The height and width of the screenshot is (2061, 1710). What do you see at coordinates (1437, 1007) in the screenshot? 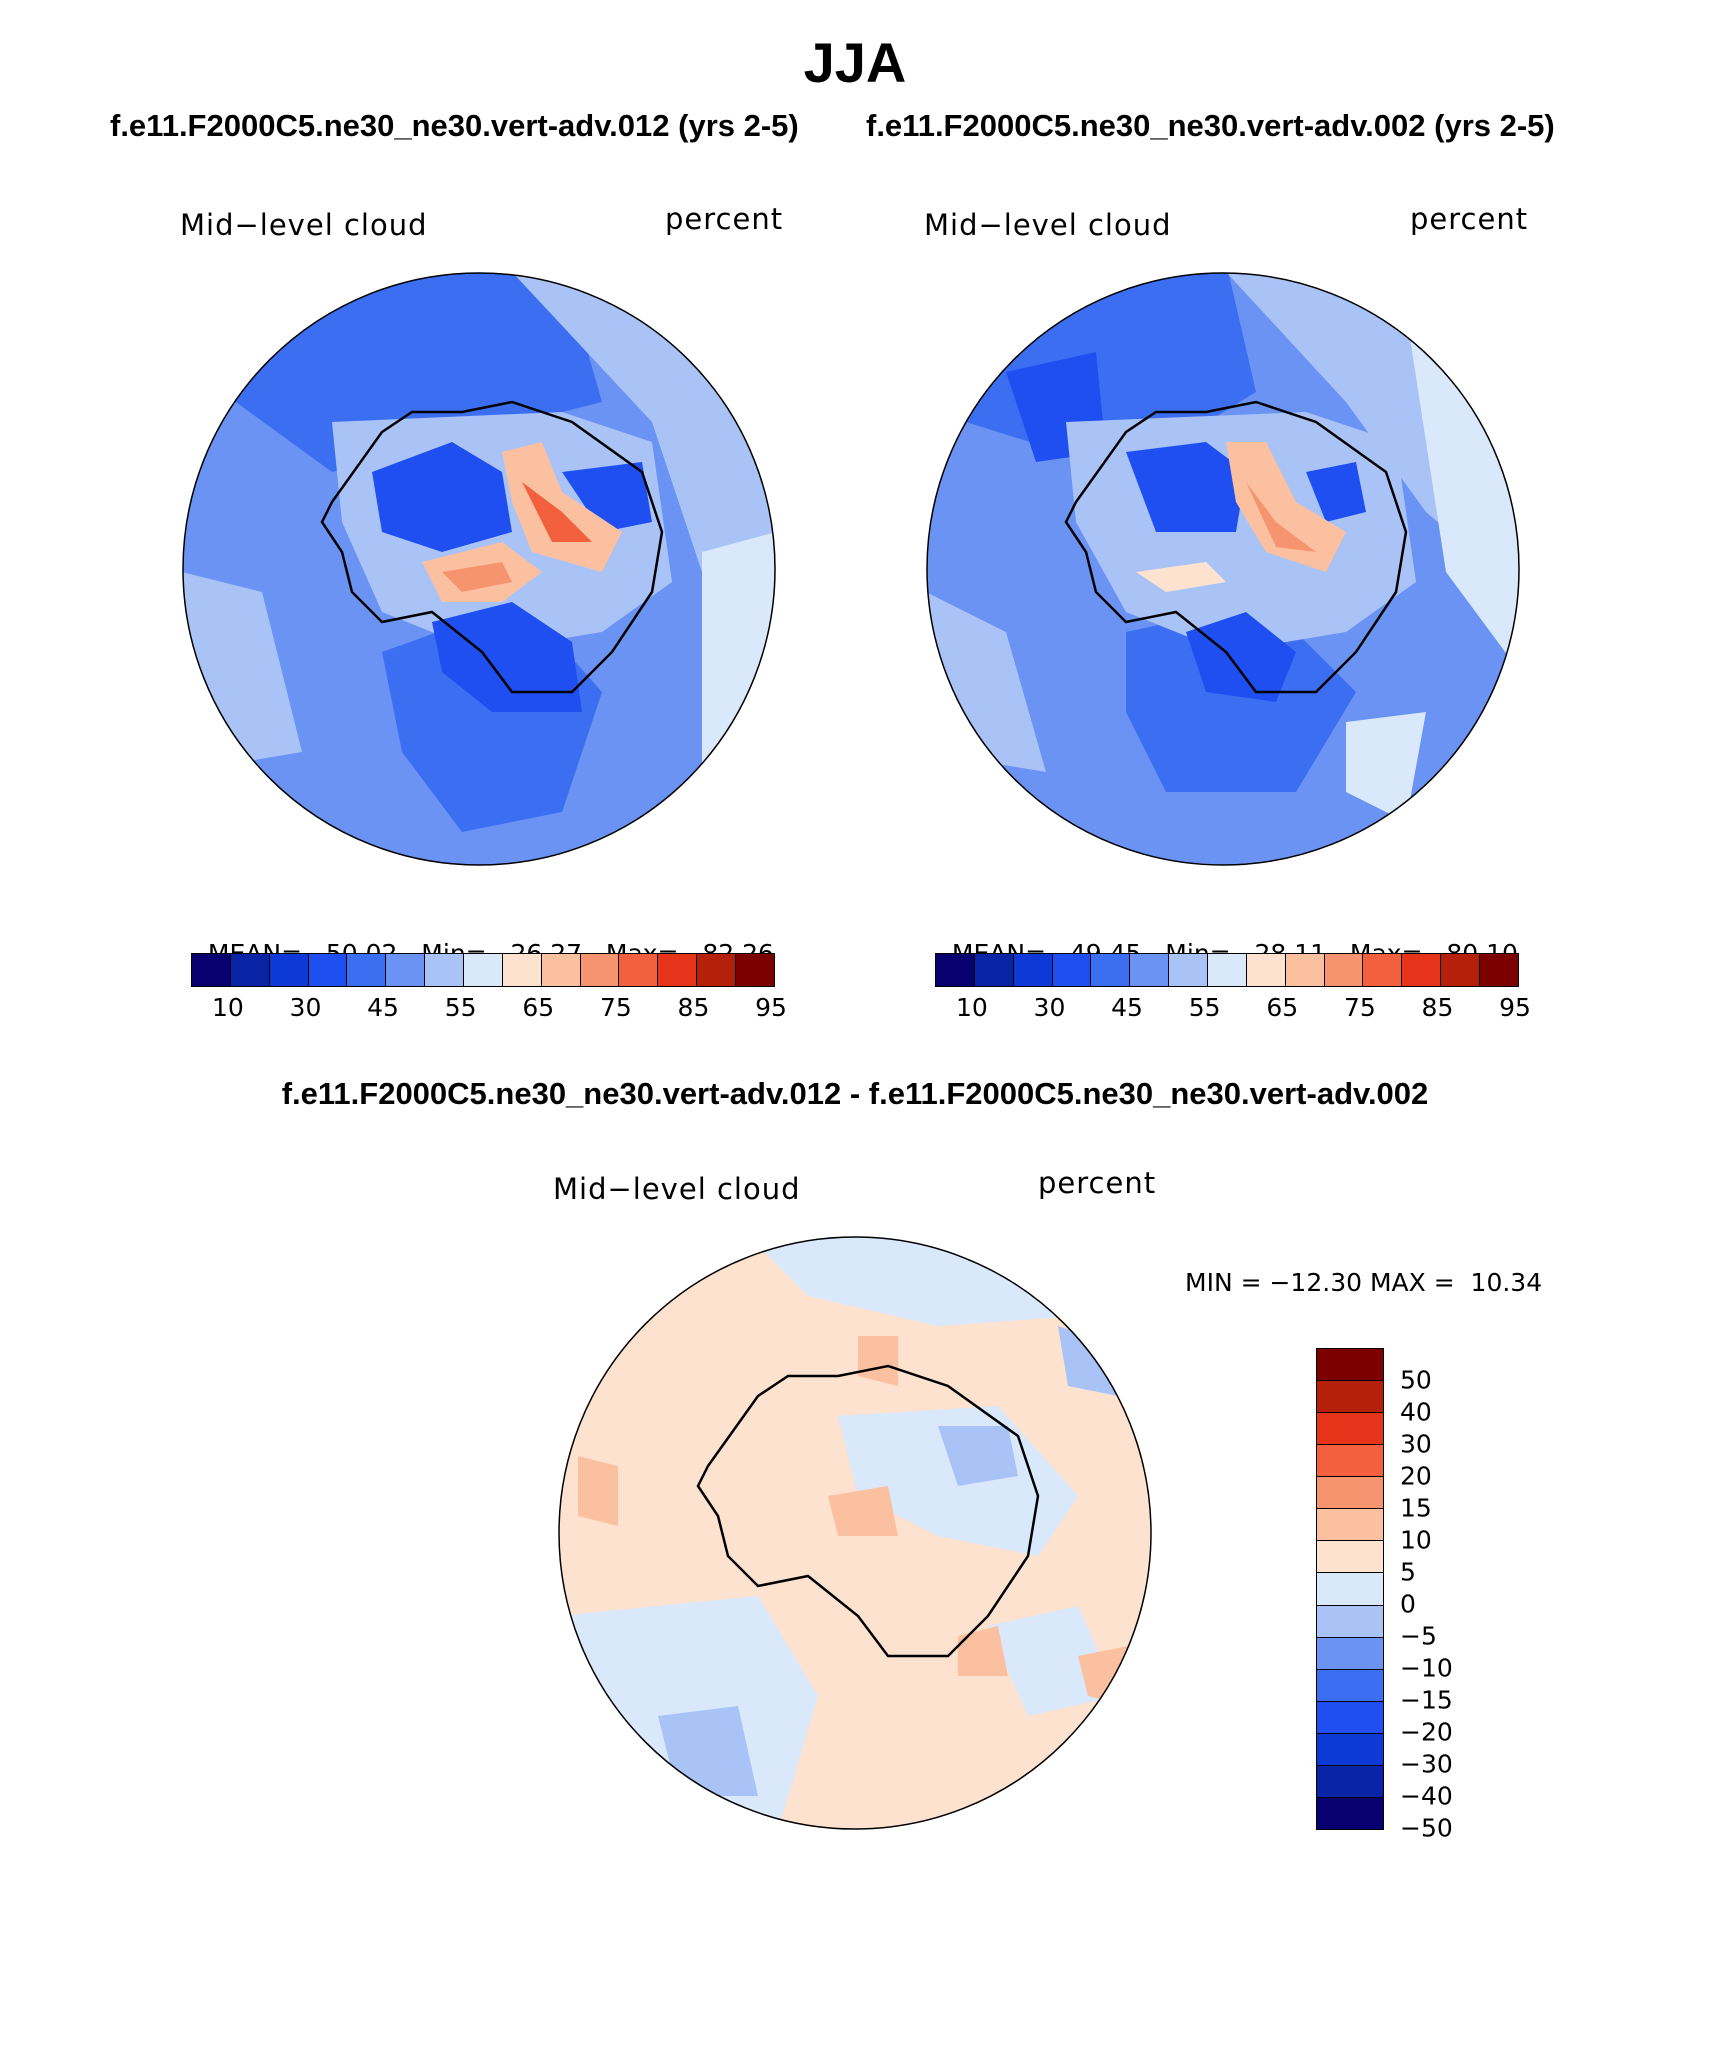
I see `right-colorbar-tick-label: 85` at bounding box center [1437, 1007].